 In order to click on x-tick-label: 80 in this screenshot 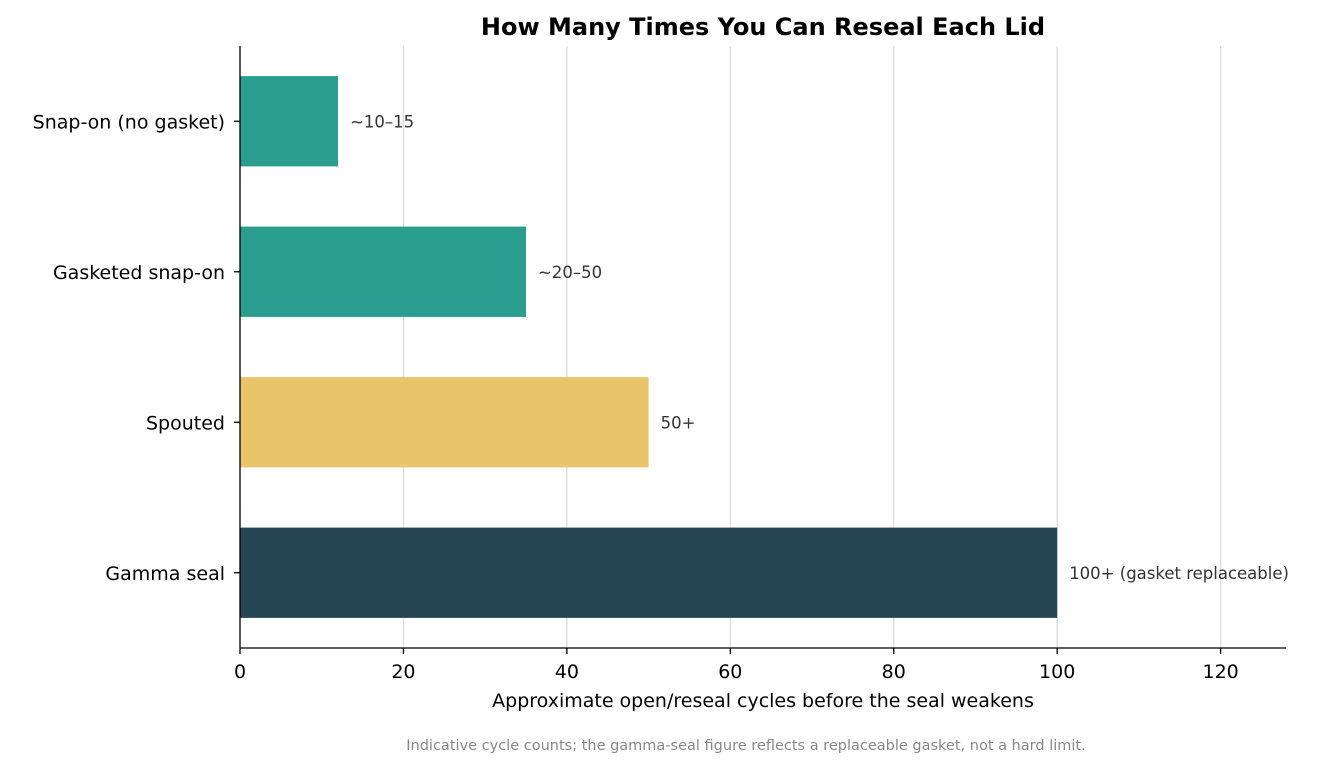, I will do `click(894, 672)`.